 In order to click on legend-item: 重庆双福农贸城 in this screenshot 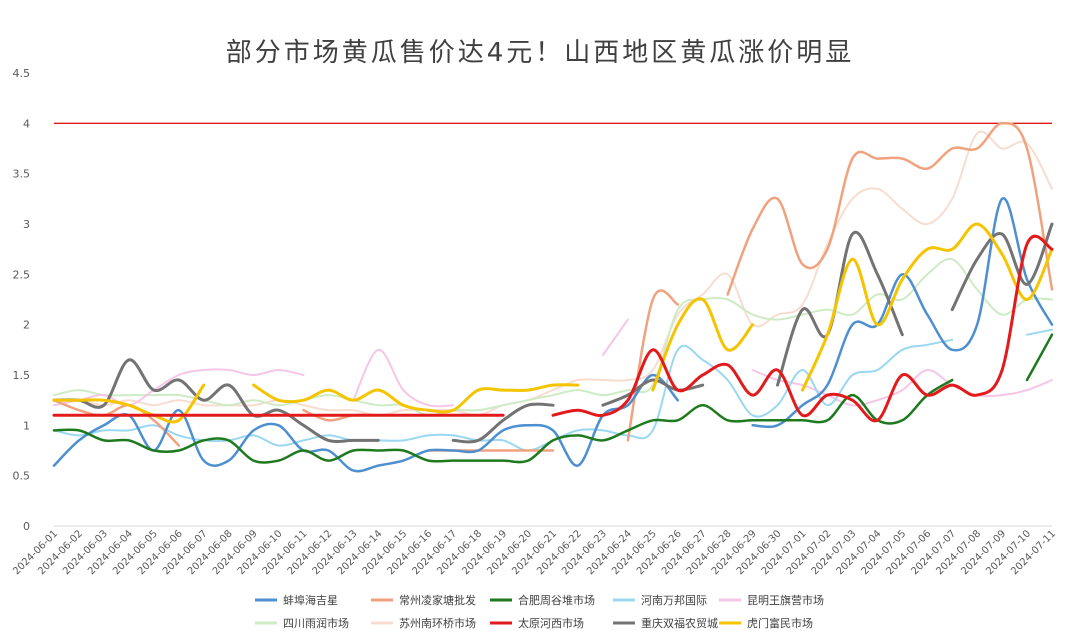, I will do `click(665, 623)`.